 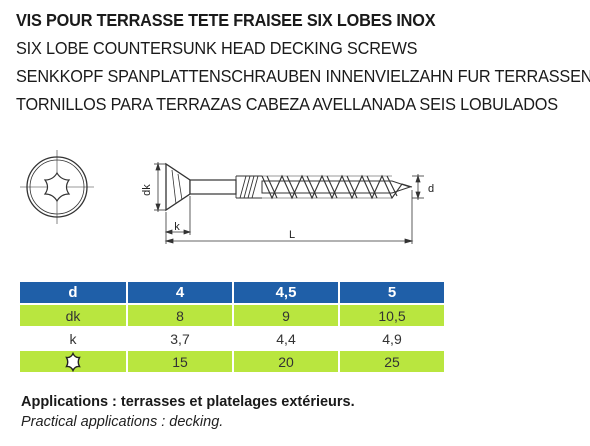 I want to click on header-cell: 4,5, so click(x=285, y=293).